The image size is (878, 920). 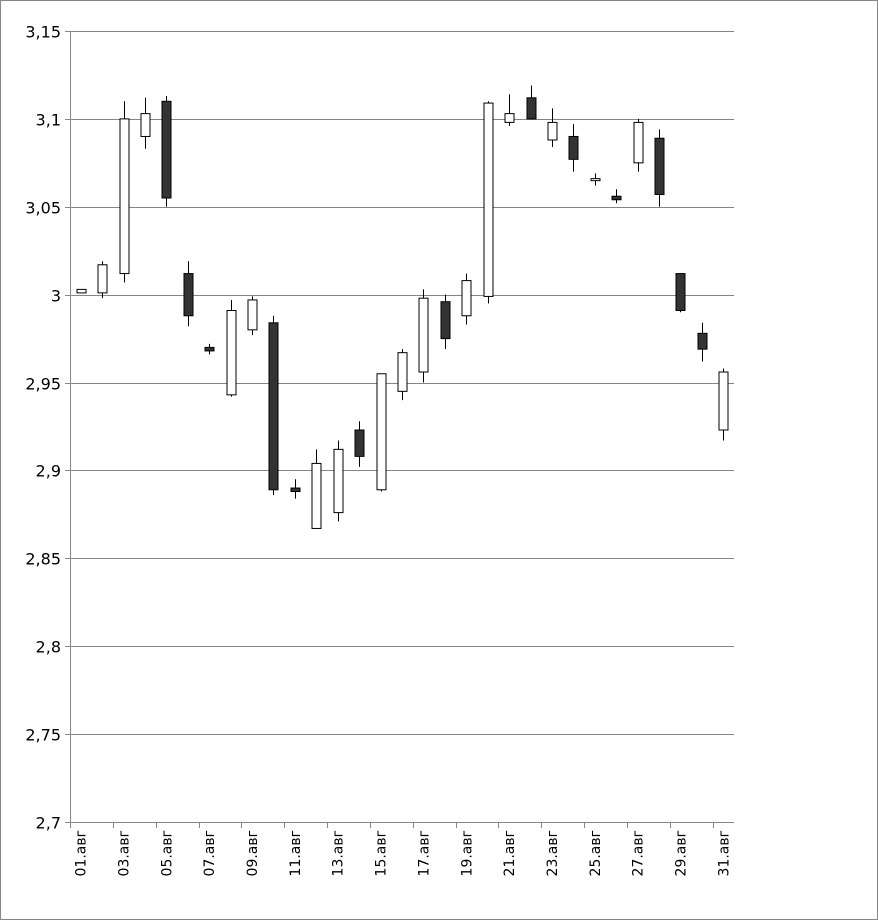 I want to click on y-tick-label: 2,8, so click(x=48, y=647).